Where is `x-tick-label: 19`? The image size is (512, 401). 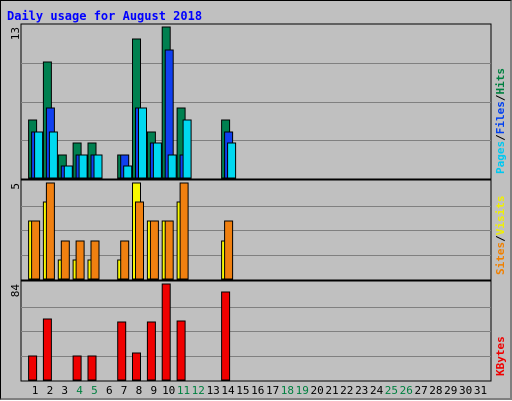
x-tick-label: 19 is located at coordinates (302, 390).